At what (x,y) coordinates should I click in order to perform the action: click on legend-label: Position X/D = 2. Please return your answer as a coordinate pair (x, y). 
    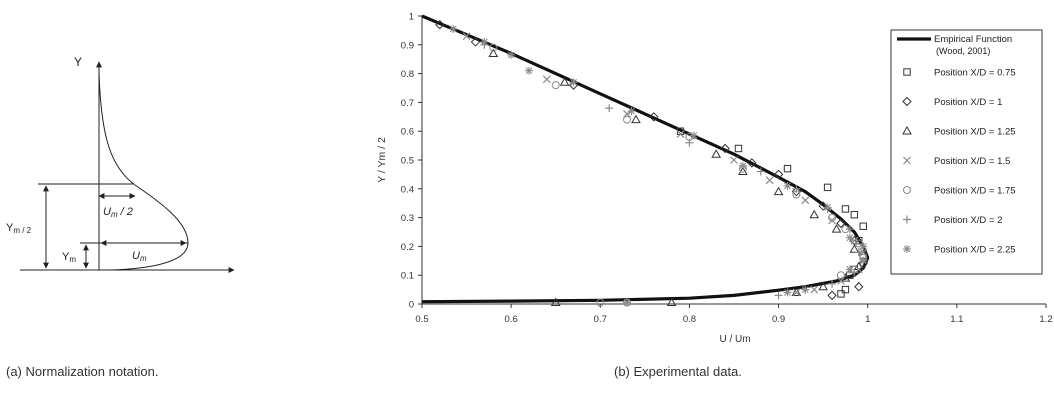
    Looking at the image, I should click on (968, 220).